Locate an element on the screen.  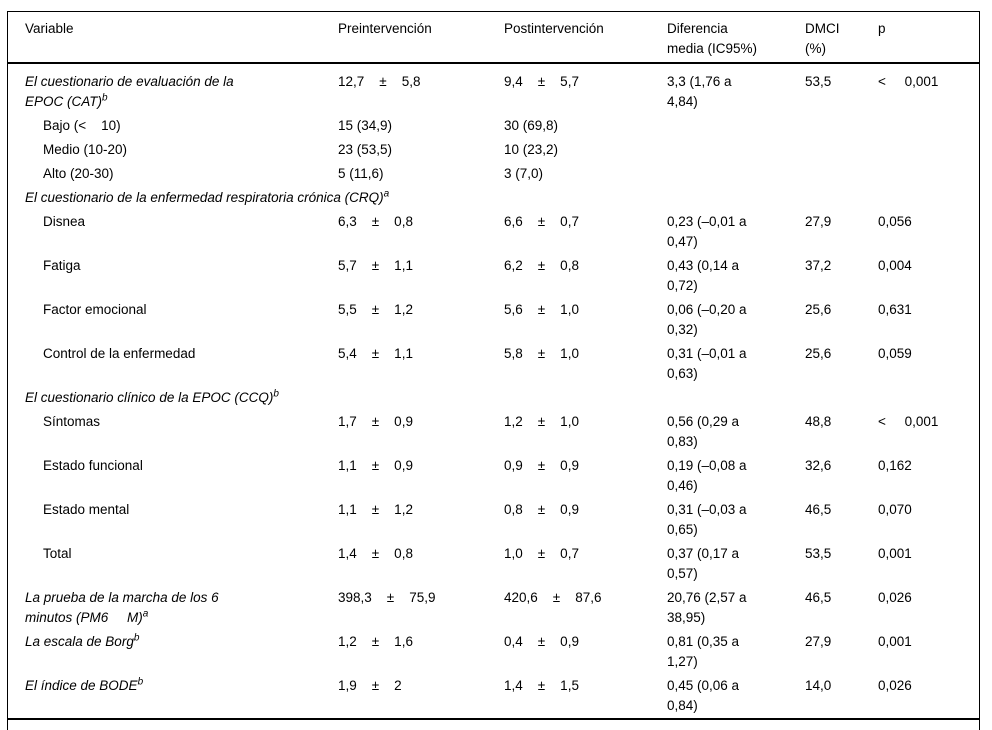
postintervencion-value: 6,6 ± 0,7 is located at coordinates (541, 221).